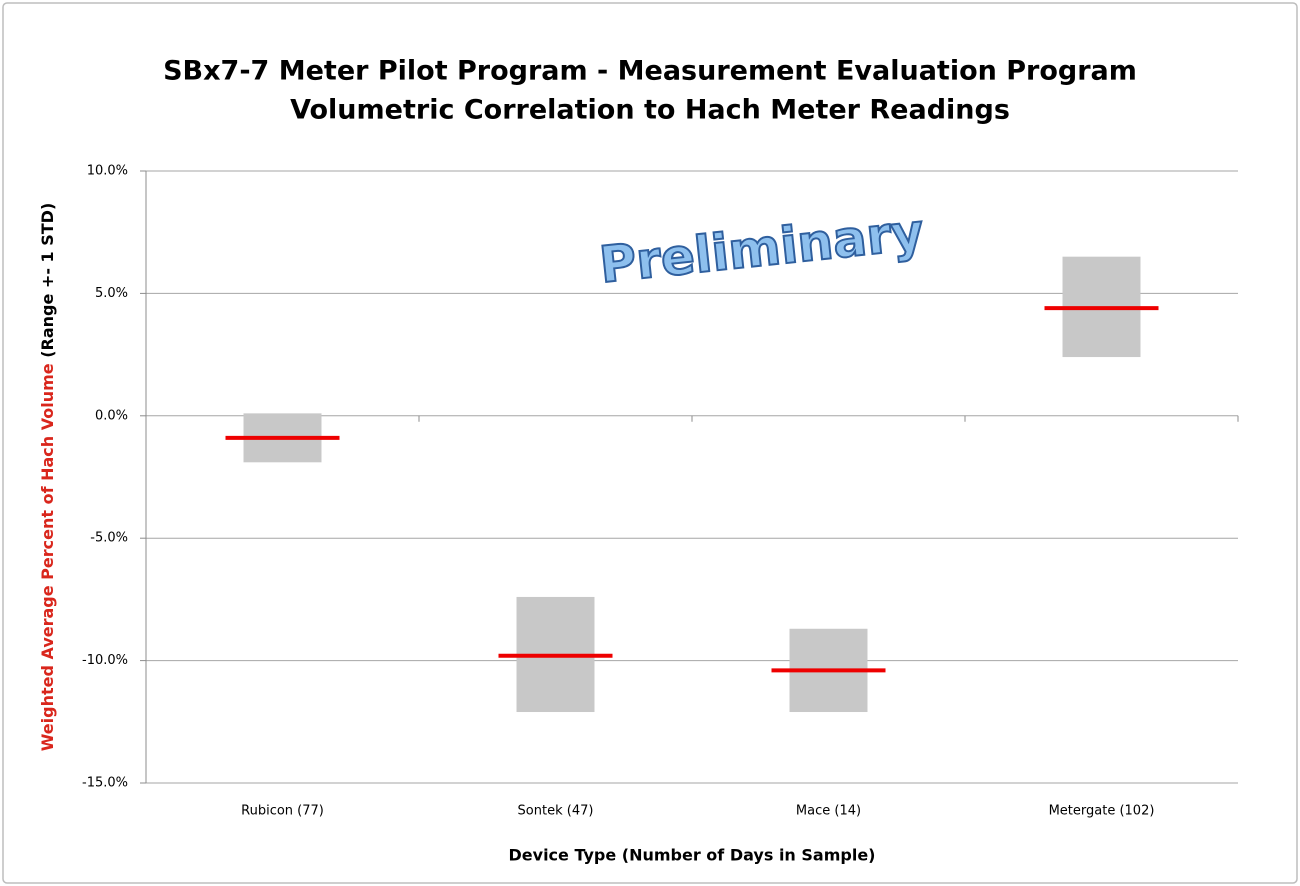  Describe the element at coordinates (47, 280) in the screenshot. I see `y-axis-title-note: (Range +- 1 STD)` at that location.